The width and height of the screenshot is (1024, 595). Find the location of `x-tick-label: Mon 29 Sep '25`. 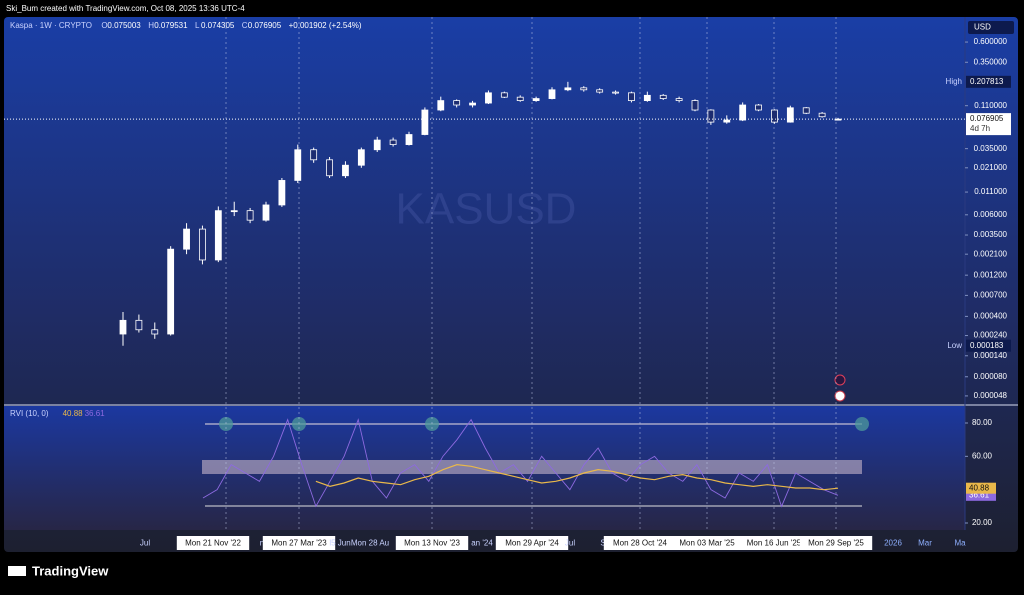

x-tick-label: Mon 29 Sep '25 is located at coordinates (836, 543).